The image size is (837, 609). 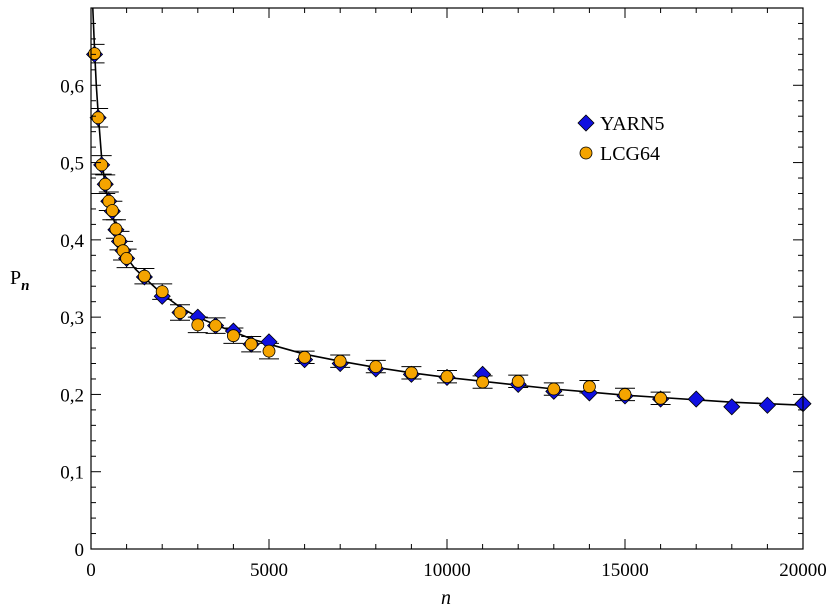 I want to click on y-axis-title-main: P, so click(x=15, y=278).